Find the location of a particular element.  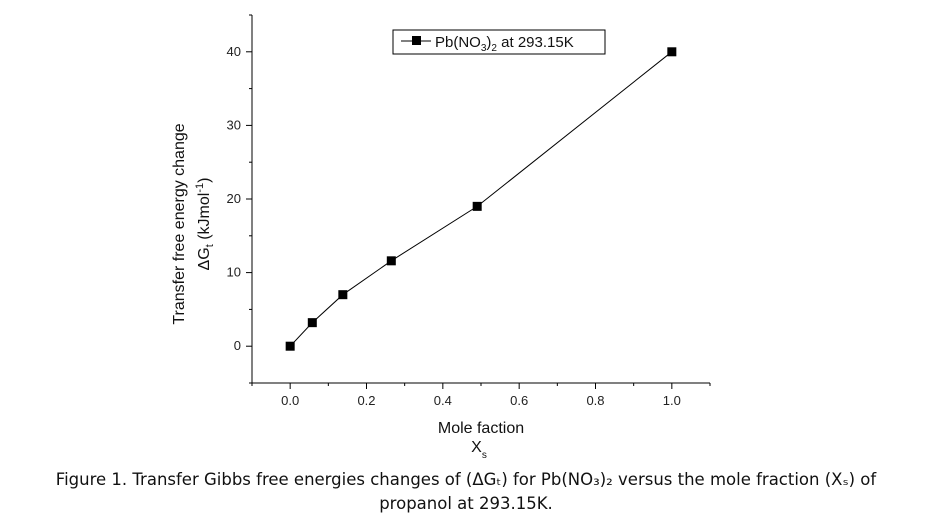

y-title-sub: t is located at coordinates (210, 245).